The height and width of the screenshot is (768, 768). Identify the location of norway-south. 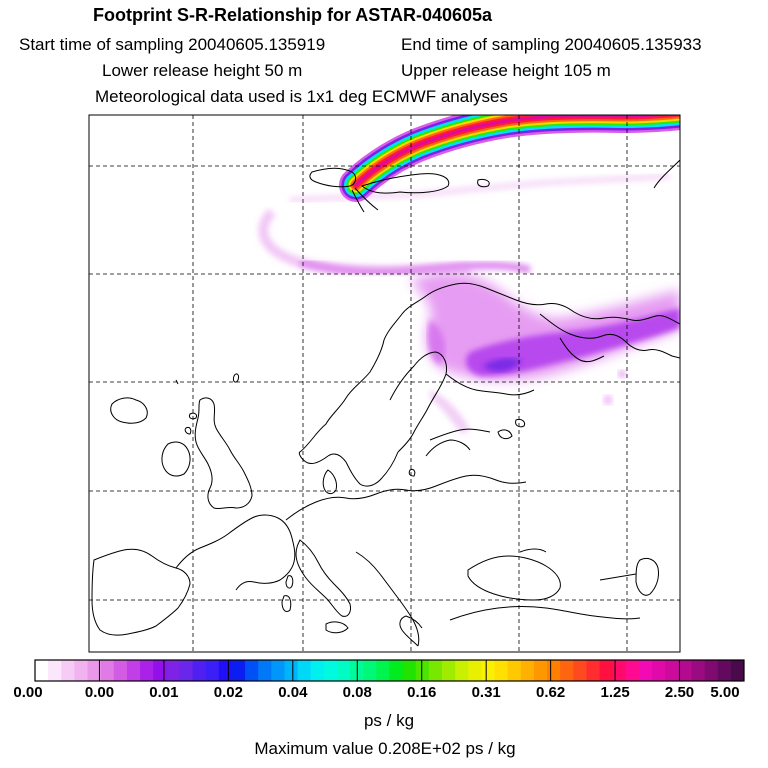
(313, 458).